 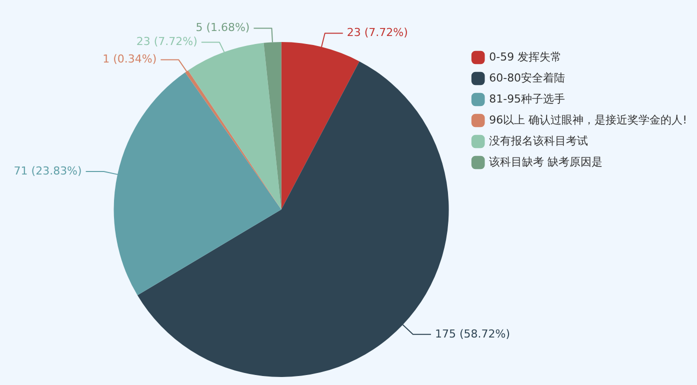 What do you see at coordinates (472, 333) in the screenshot?
I see `data-label: 175 (58.72%)` at bounding box center [472, 333].